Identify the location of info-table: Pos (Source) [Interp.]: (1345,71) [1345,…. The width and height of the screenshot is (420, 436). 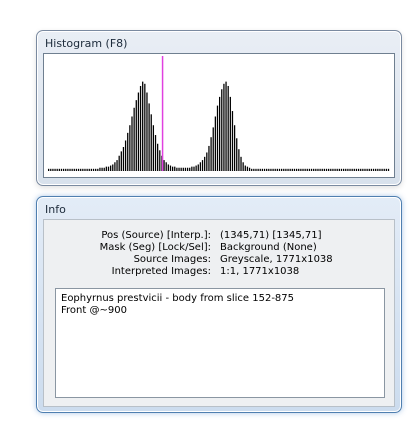
(219, 254).